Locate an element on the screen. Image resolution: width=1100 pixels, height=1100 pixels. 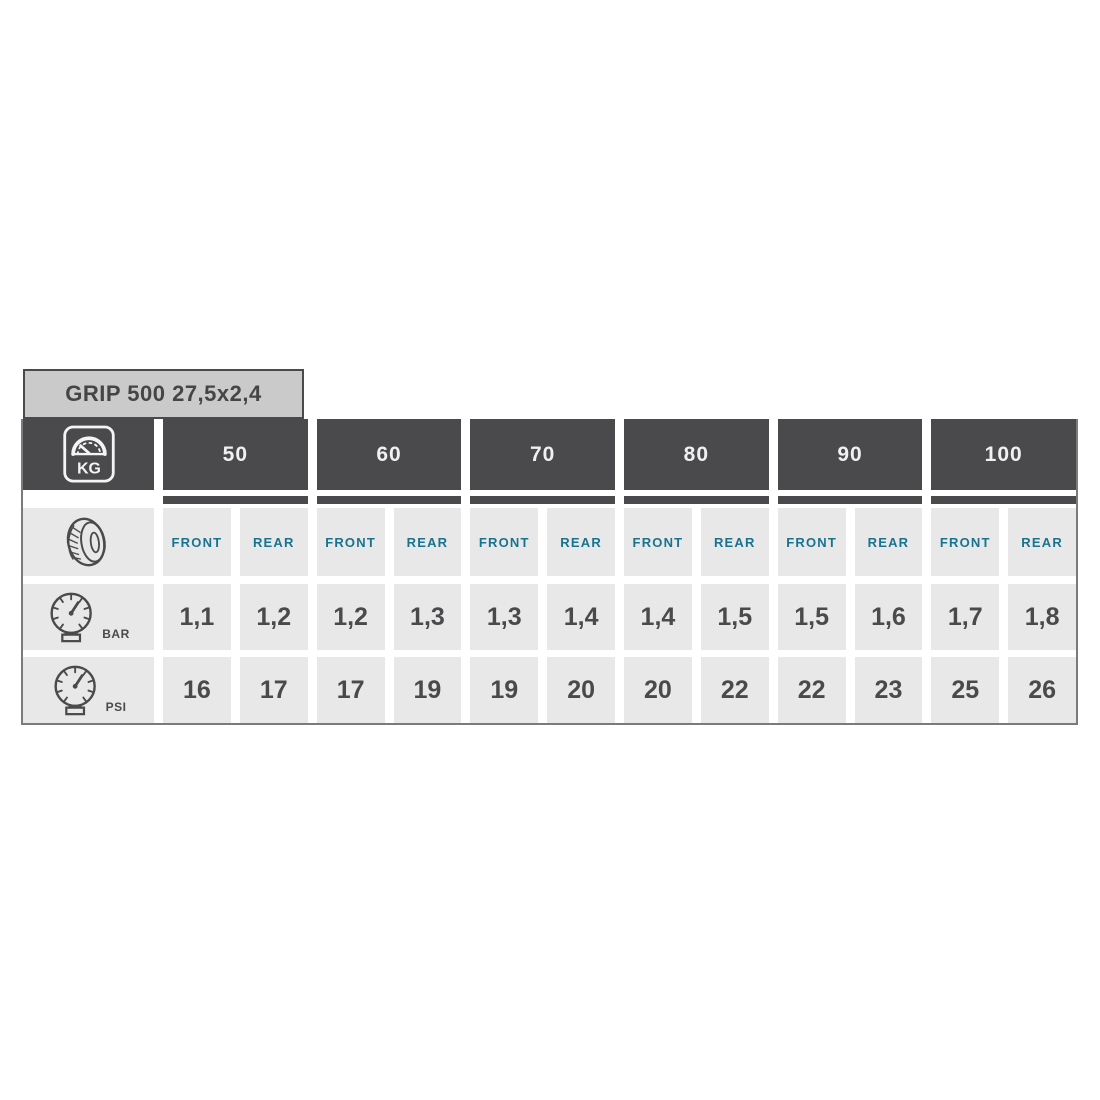
psi-rear-value-cell: 17 is located at coordinates (273, 690).